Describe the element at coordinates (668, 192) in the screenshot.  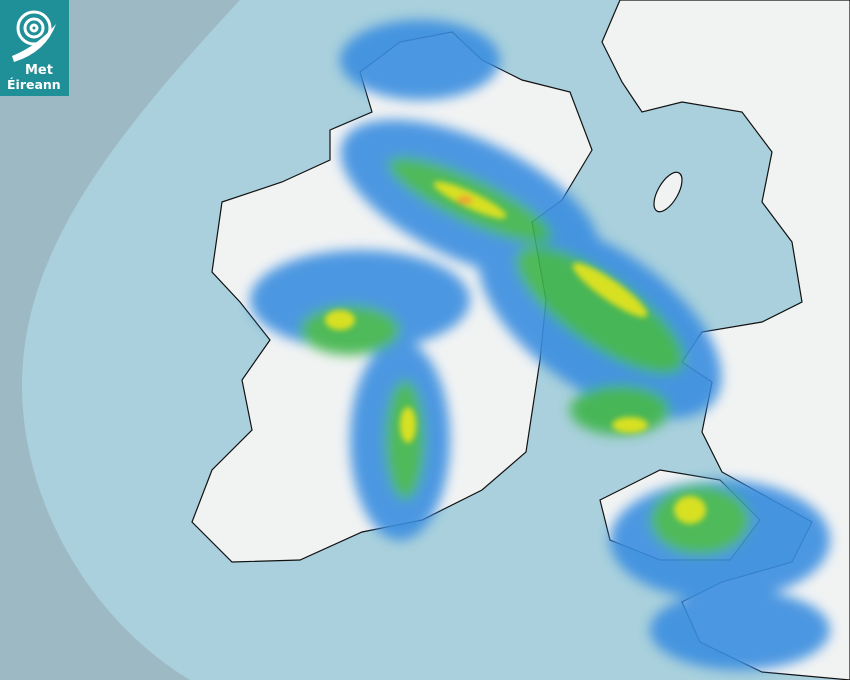
I see `isle-of-man` at that location.